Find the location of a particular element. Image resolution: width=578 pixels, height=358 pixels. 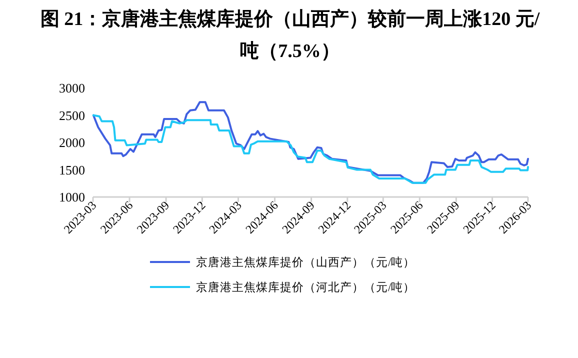

y-tick-label: 2500 is located at coordinates (72, 115).